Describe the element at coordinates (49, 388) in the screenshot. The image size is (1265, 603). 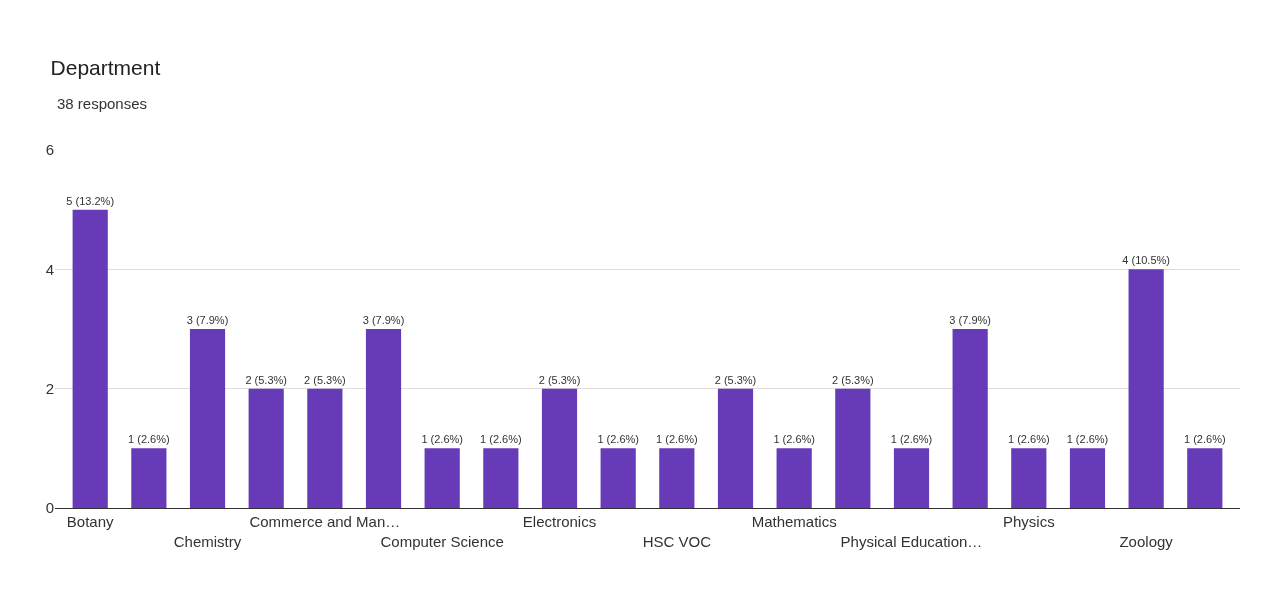
I see `y-tick-label: 2` at that location.